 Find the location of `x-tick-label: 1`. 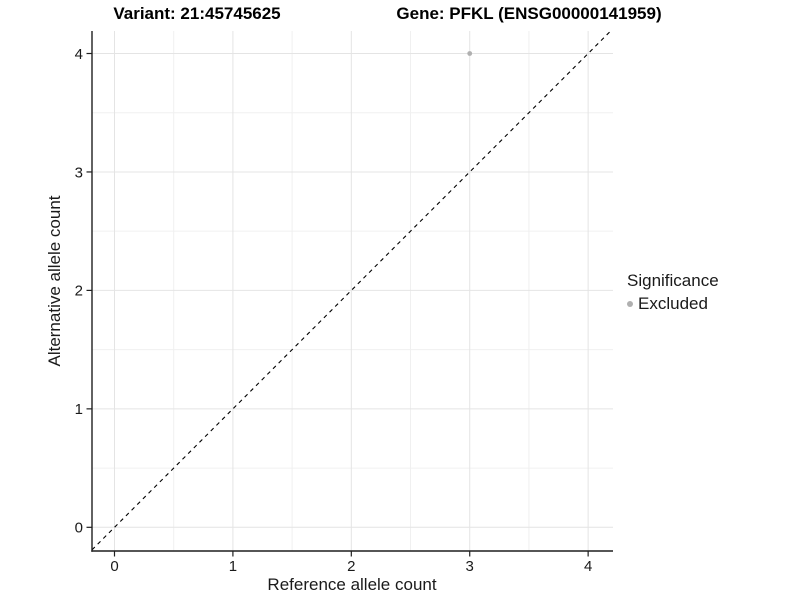

x-tick-label: 1 is located at coordinates (233, 566).